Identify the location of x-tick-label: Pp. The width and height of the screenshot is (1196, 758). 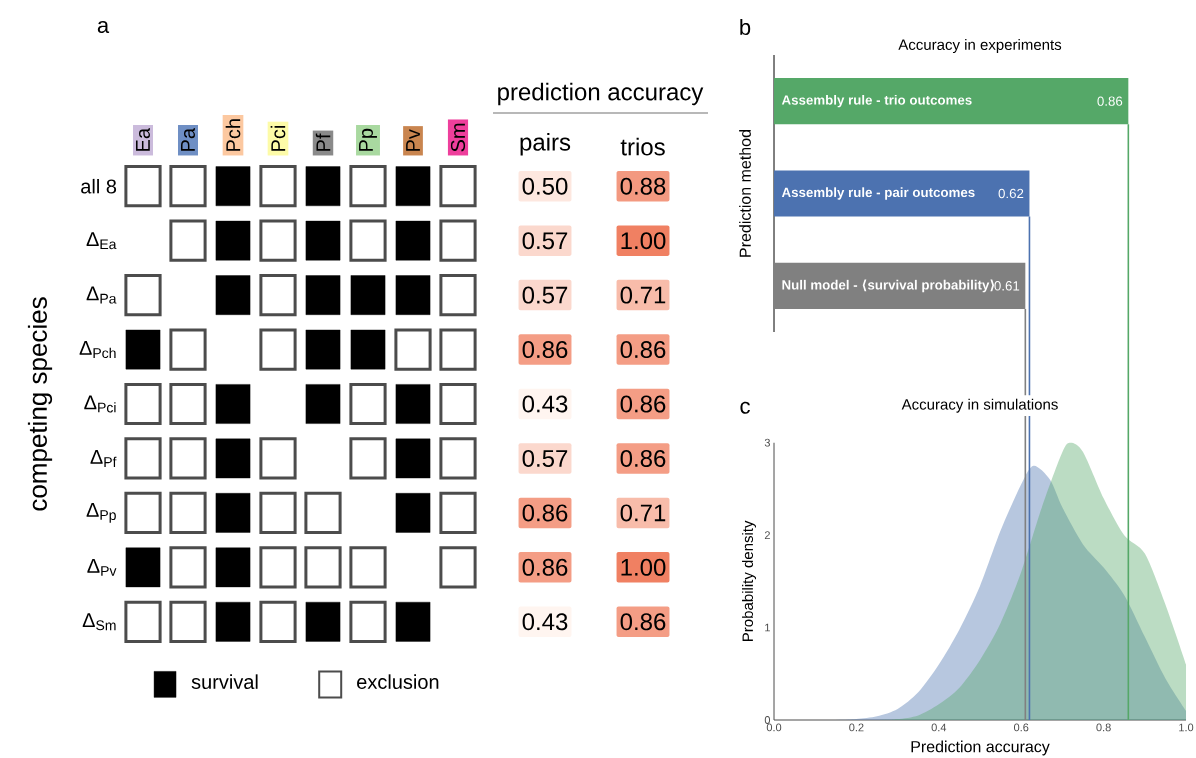
(368, 139).